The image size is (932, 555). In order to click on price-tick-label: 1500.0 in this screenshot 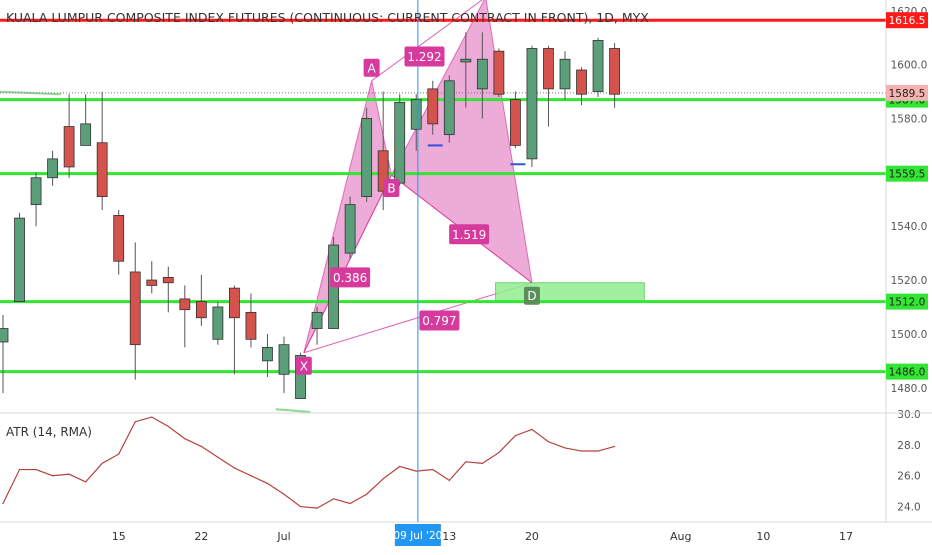, I will do `click(909, 335)`.